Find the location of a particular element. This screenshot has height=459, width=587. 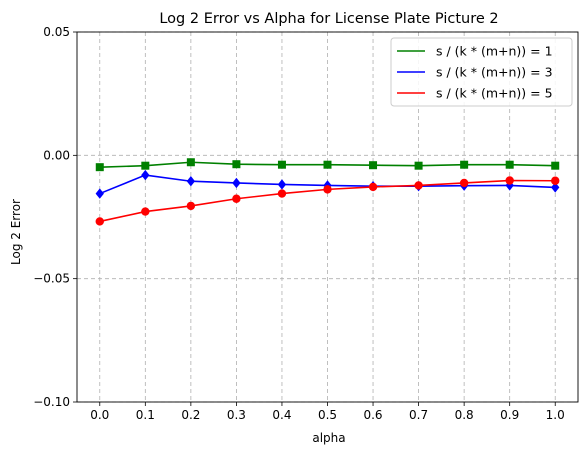

x-tick-label: 0.0 is located at coordinates (99, 415).